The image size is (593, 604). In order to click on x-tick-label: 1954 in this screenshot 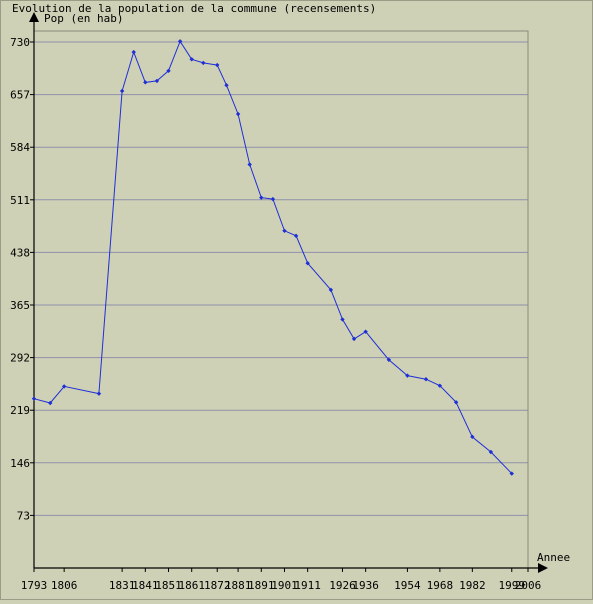, I will do `click(407, 585)`.